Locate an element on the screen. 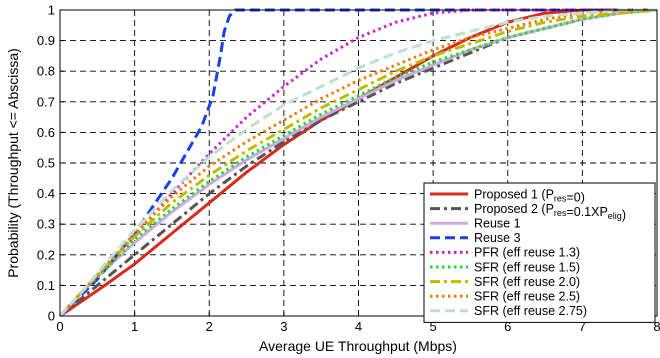  y-tick-label: 0.3 is located at coordinates (46, 224).